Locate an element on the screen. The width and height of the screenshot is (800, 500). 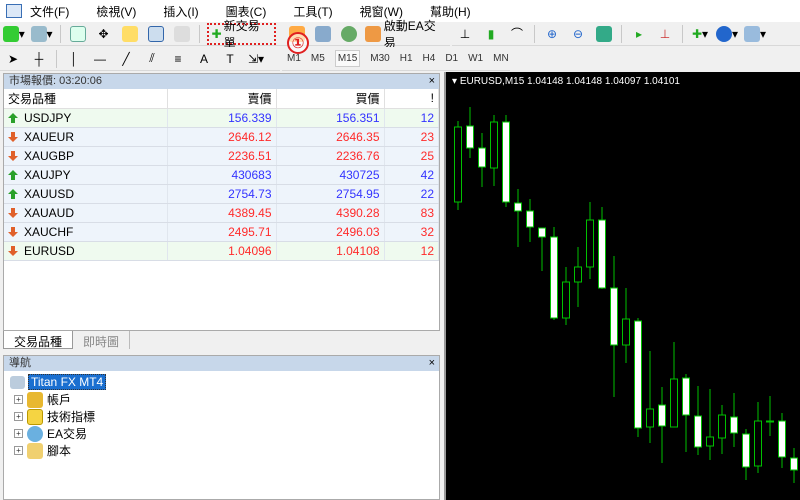
standard-toolbar: ▾ ▾ ✥ ✚ 新交易單 啟動EA交易 is located at coordinates (225, 34).